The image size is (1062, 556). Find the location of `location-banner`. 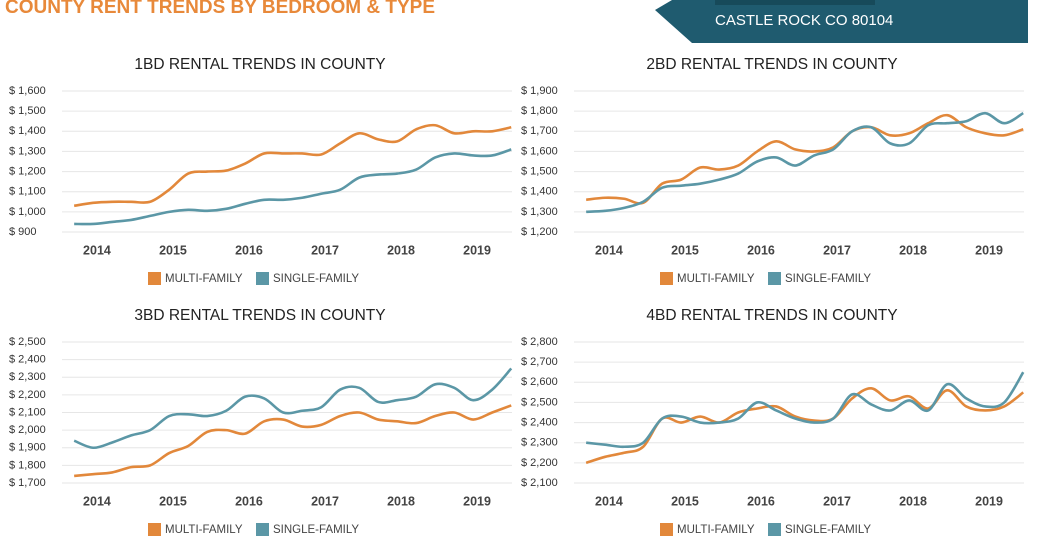

location-banner is located at coordinates (841, 21).